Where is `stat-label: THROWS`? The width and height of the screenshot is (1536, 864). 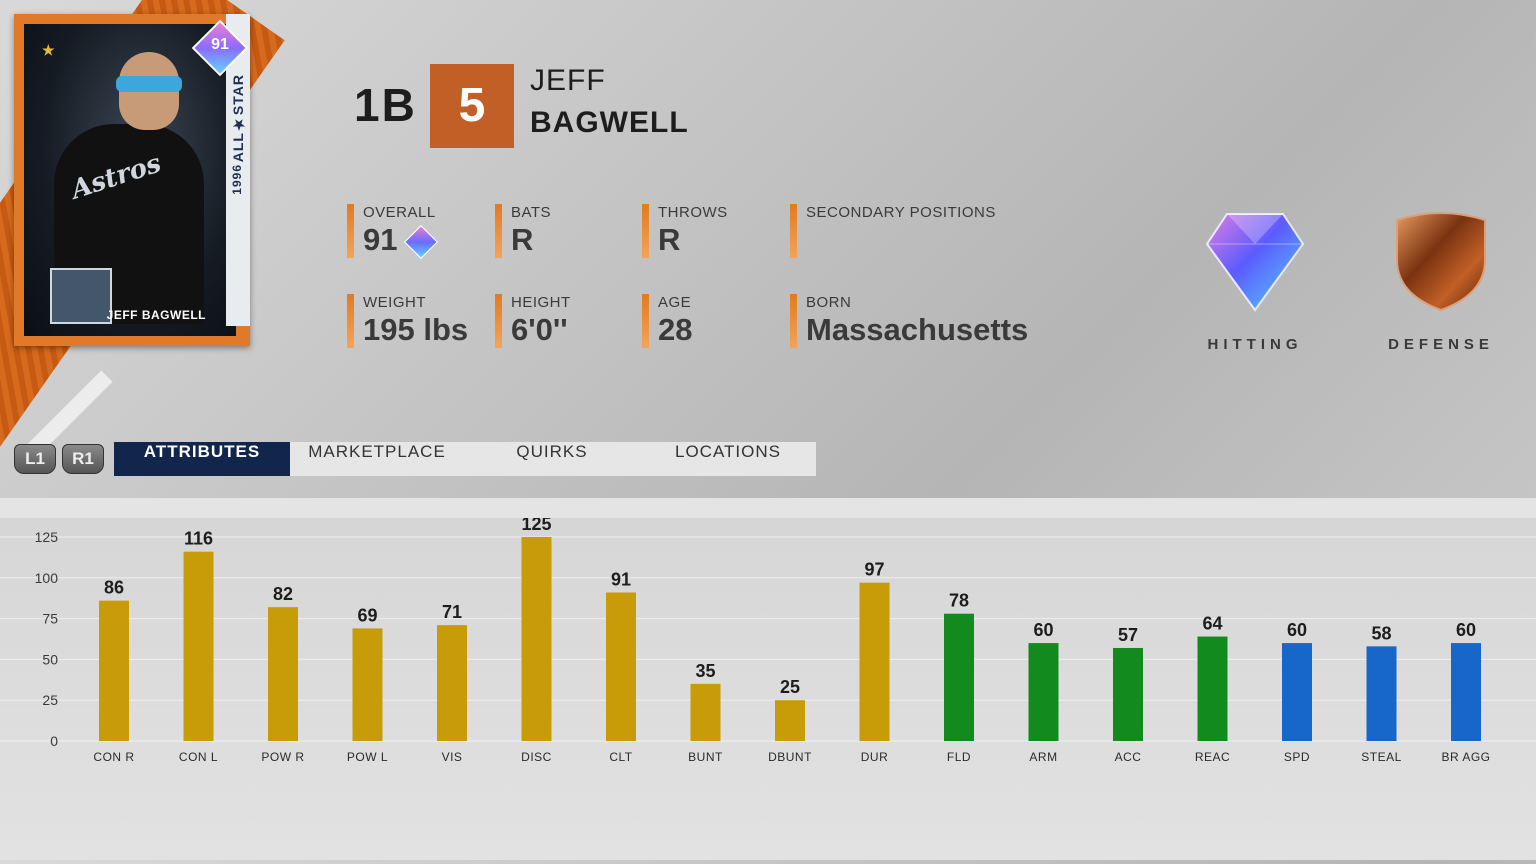
stat-label: THROWS is located at coordinates (693, 212).